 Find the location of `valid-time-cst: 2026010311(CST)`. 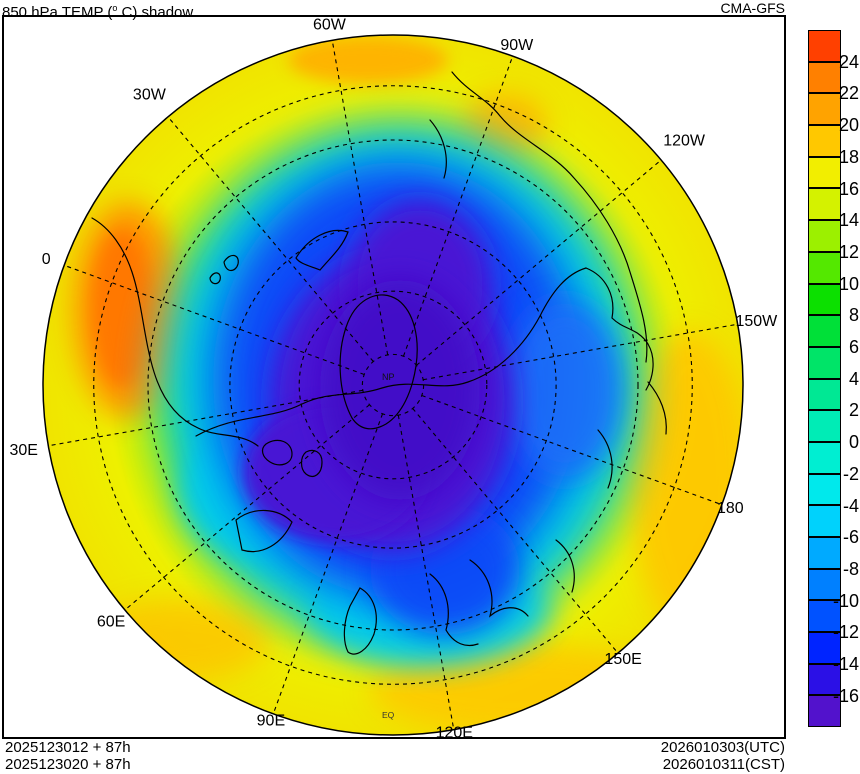

valid-time-cst: 2026010311(CST) is located at coordinates (723, 764).